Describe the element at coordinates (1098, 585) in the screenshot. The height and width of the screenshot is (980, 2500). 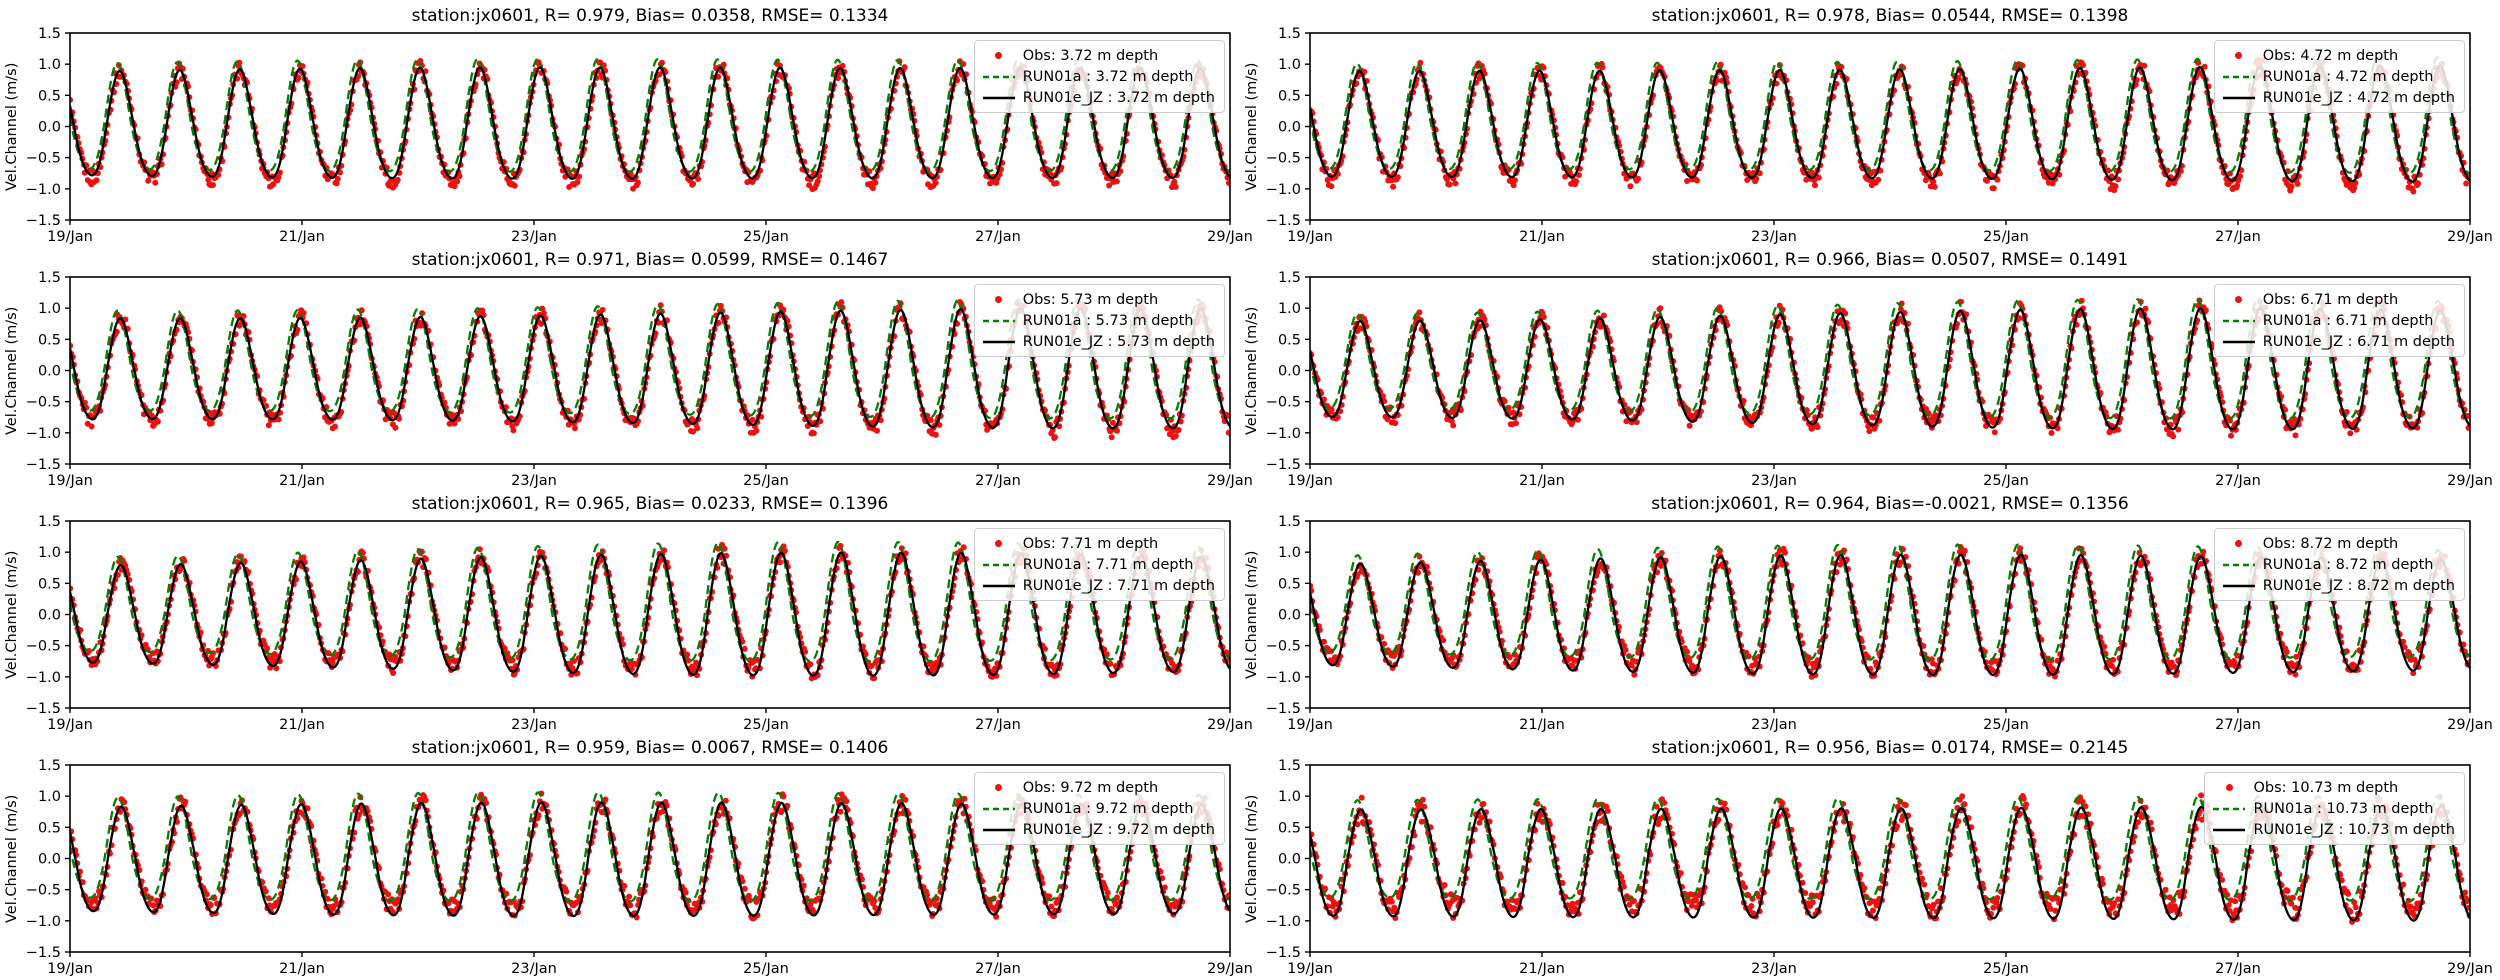
I see `legend-item-run01e: RUN01e_JZ : 7.71 m depth` at that location.